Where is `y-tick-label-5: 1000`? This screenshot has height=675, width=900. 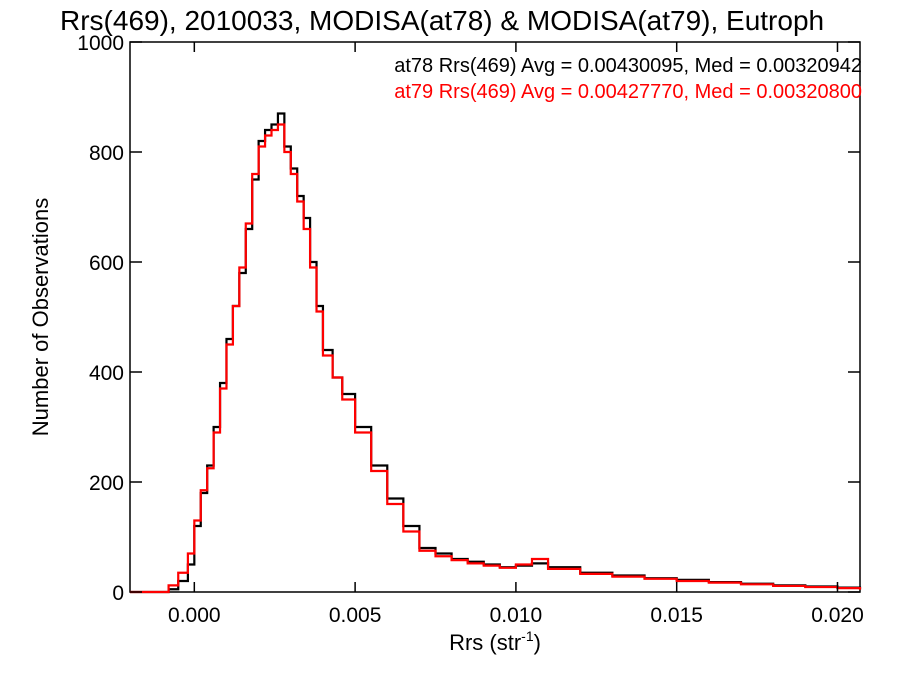
y-tick-label-5: 1000 is located at coordinates (100, 43).